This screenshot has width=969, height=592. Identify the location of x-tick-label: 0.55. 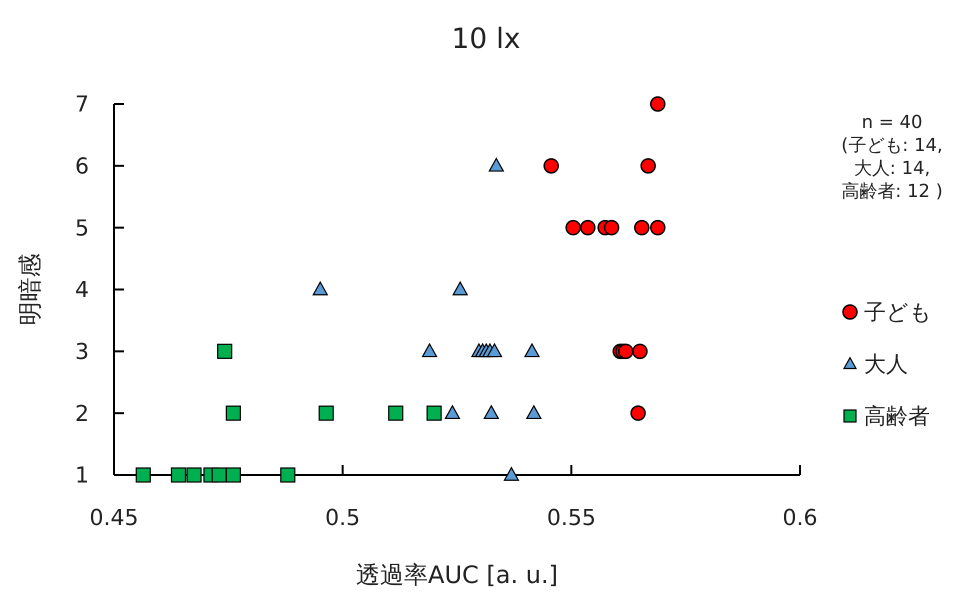
(571, 518).